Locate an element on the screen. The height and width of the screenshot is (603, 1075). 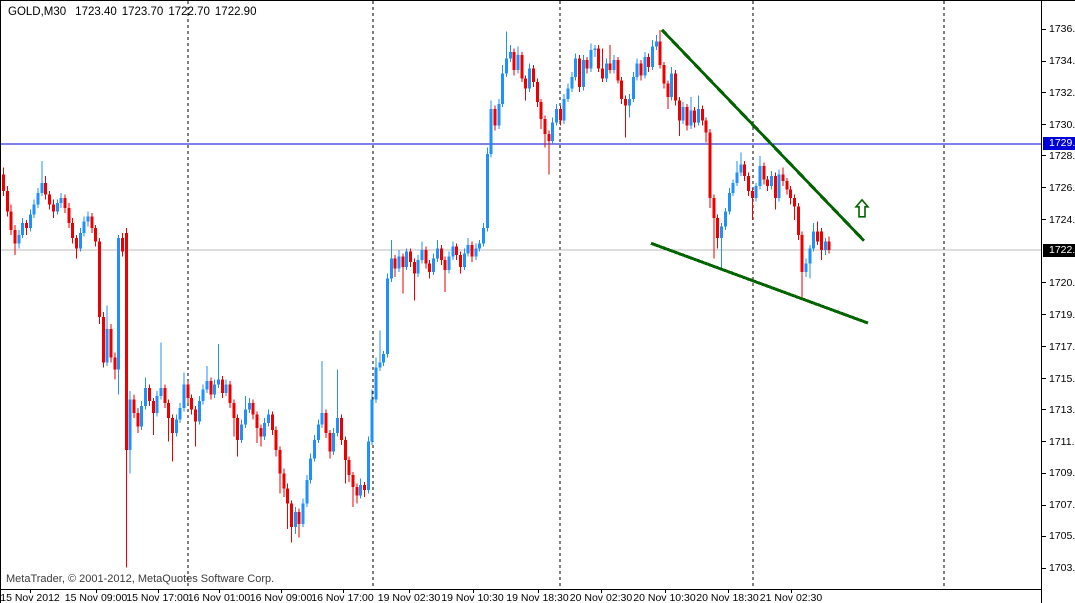
ohlc-open: 1723.40 is located at coordinates (96, 12).